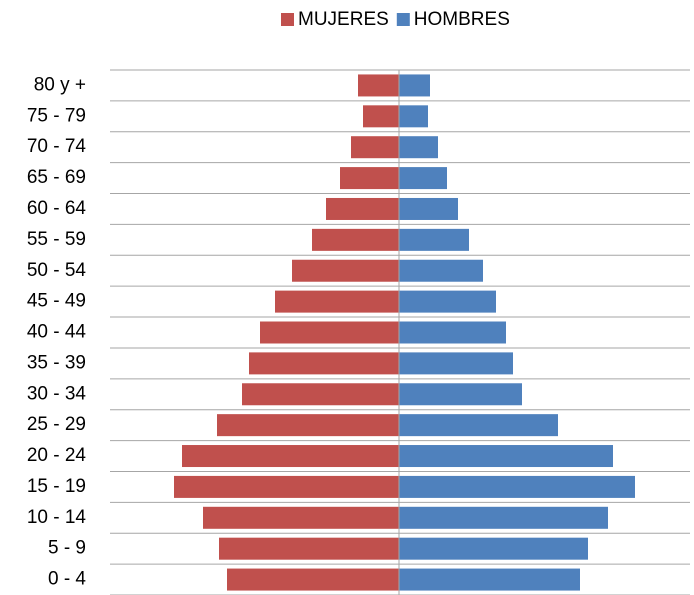 This screenshot has width=694, height=595. What do you see at coordinates (56, 486) in the screenshot?
I see `y-tick-label: 15 - 19` at bounding box center [56, 486].